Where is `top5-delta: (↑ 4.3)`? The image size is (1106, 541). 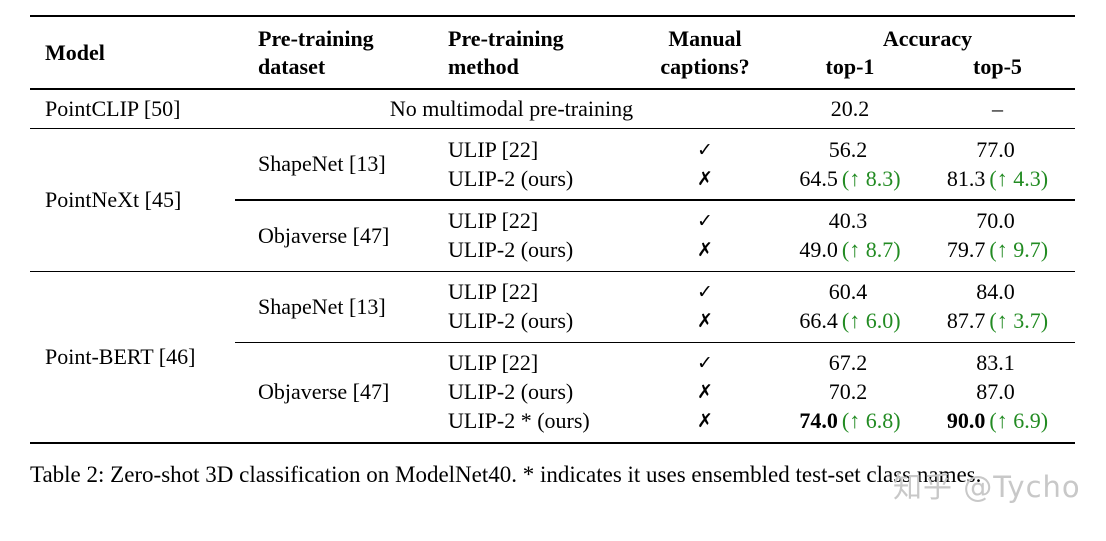 top5-delta: (↑ 4.3) is located at coordinates (1019, 178).